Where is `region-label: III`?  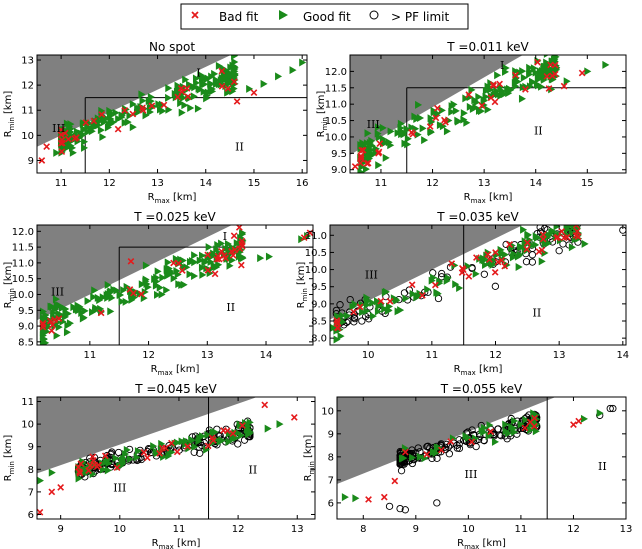 region-label: III is located at coordinates (58, 128).